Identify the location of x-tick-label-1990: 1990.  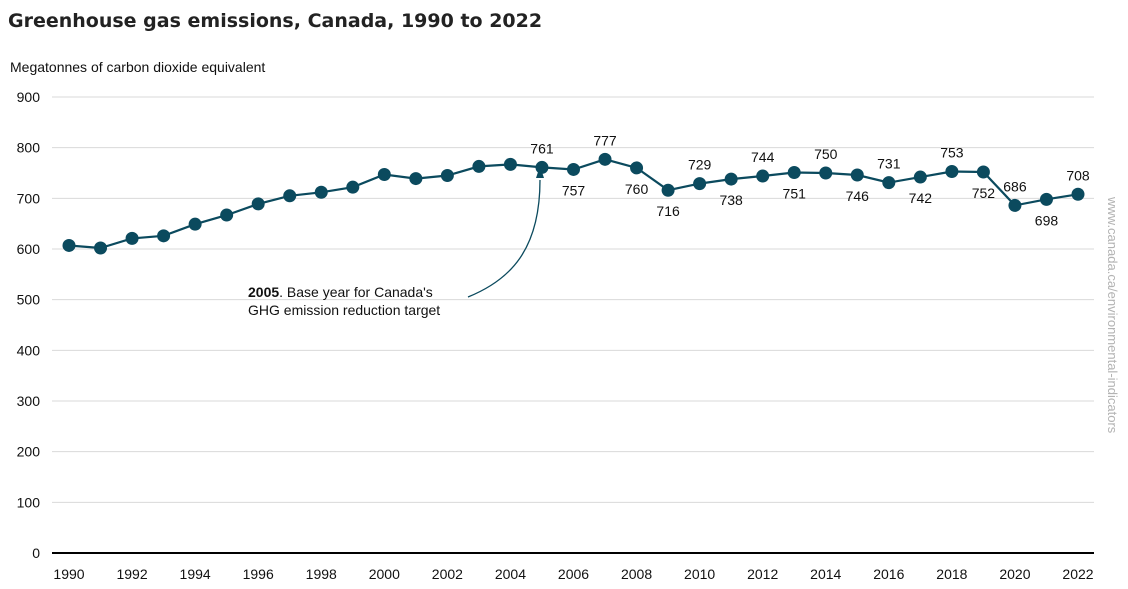
(68, 574).